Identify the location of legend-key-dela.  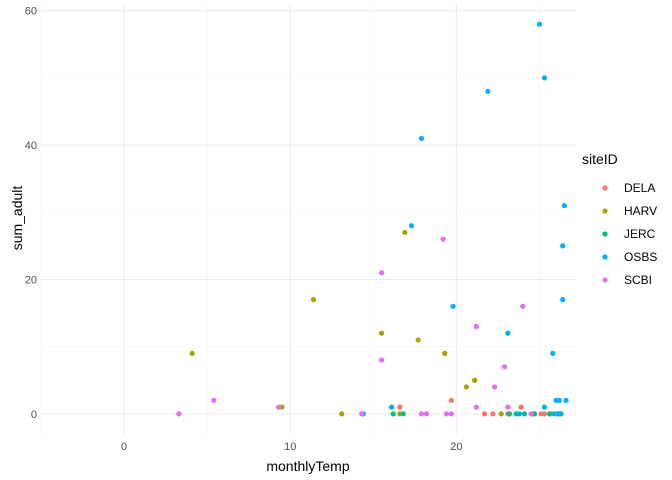
(605, 188).